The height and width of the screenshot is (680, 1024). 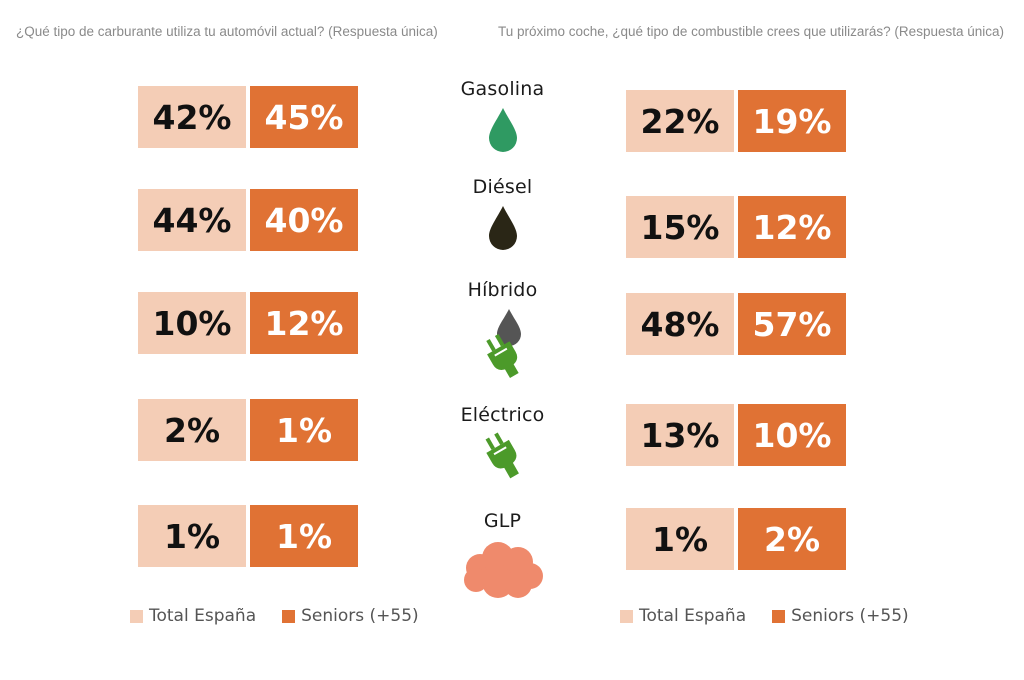 What do you see at coordinates (503, 344) in the screenshot?
I see `drop-and-plug-icon` at bounding box center [503, 344].